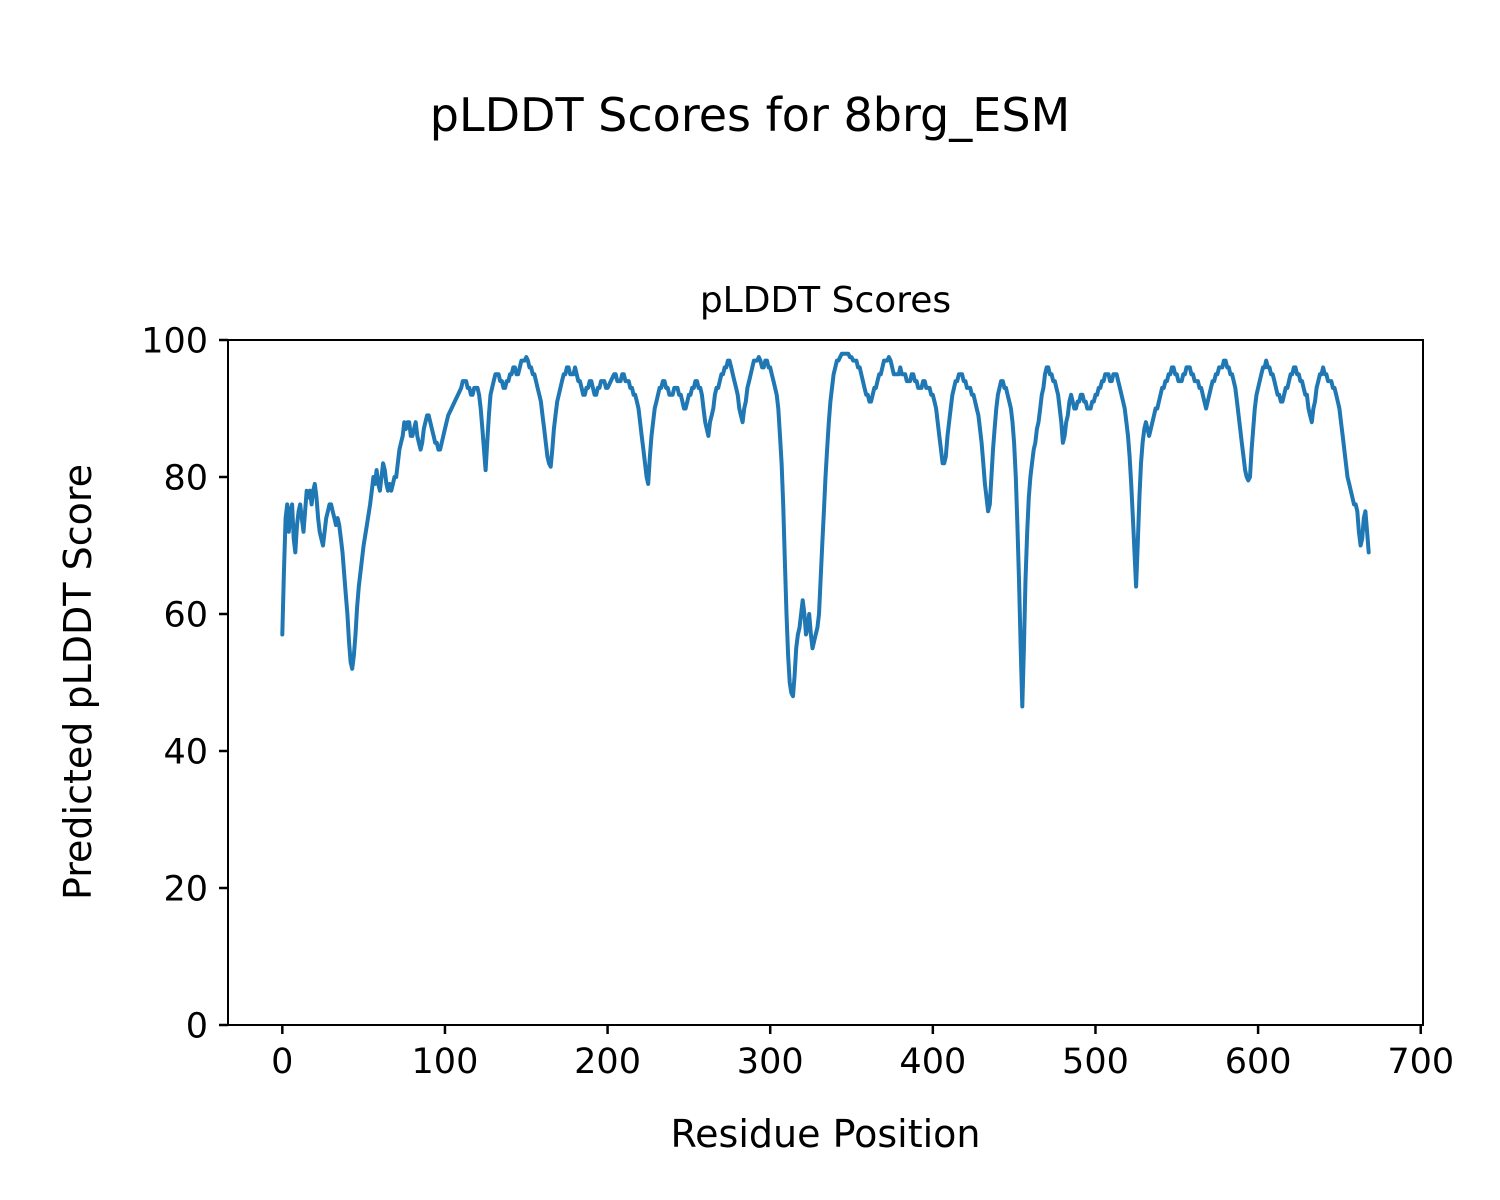 The width and height of the screenshot is (1500, 1200). What do you see at coordinates (185, 479) in the screenshot?
I see `y-tick-label: 80` at bounding box center [185, 479].